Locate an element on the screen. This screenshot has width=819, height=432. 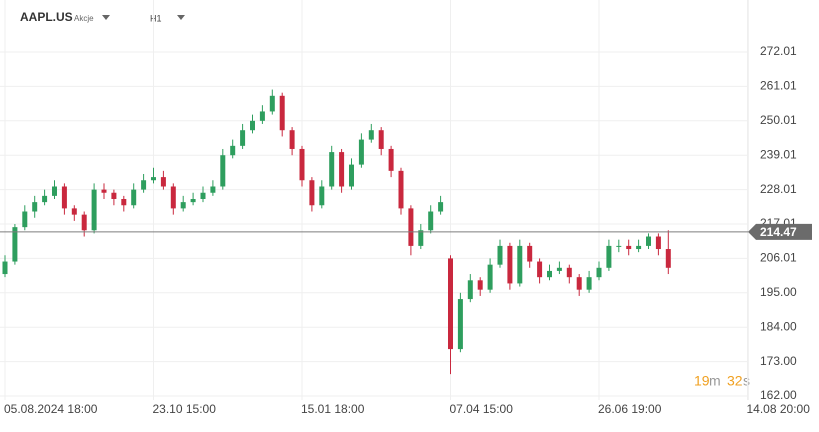
x-tick-label: 15.01 18:00 is located at coordinates (333, 409).